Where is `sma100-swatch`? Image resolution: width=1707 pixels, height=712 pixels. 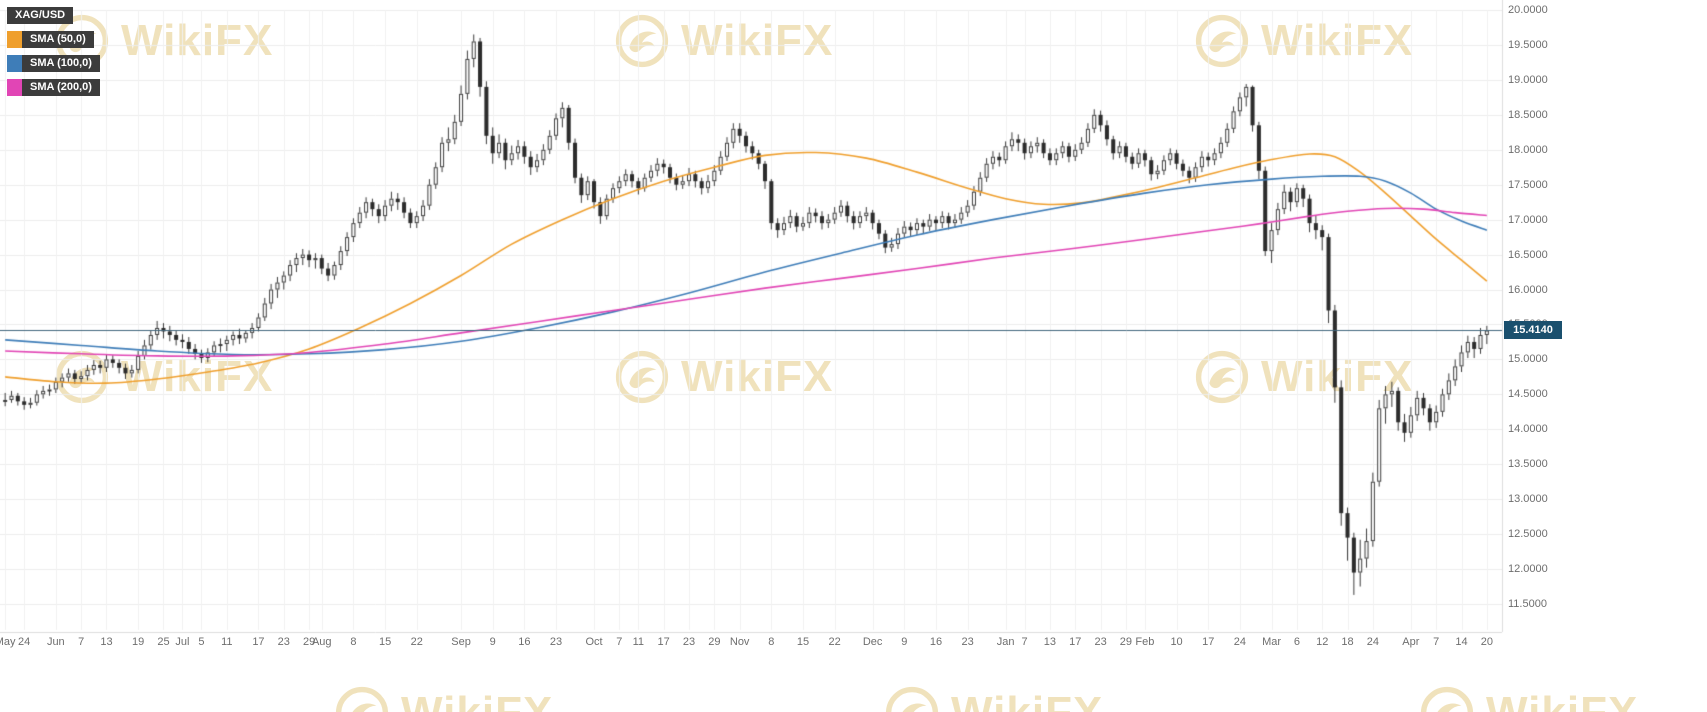
sma100-swatch is located at coordinates (14, 63).